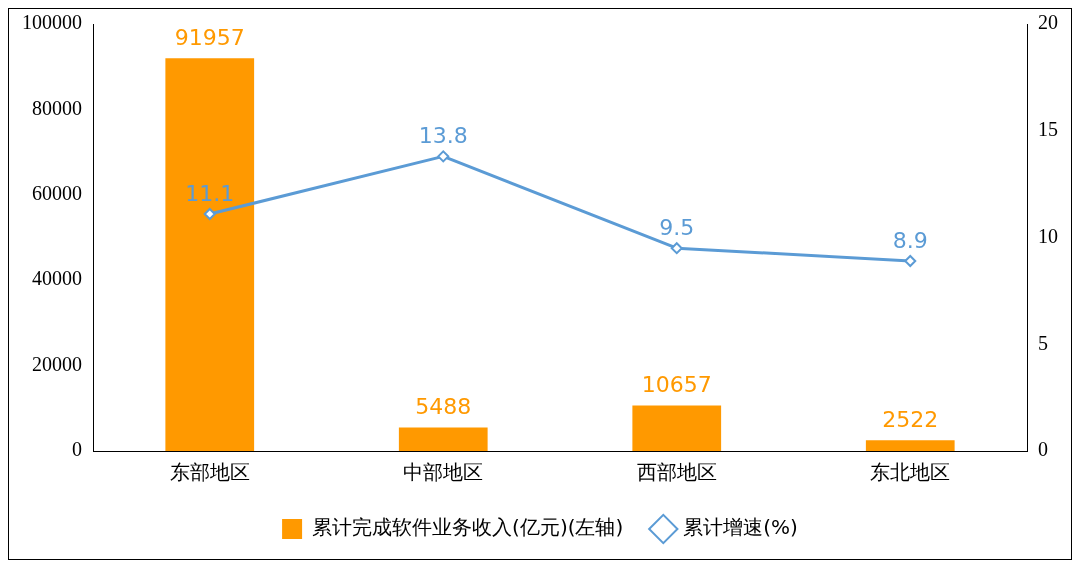 The height and width of the screenshot is (568, 1080). What do you see at coordinates (910, 472) in the screenshot?
I see `x-tick-label: 东北地区` at bounding box center [910, 472].